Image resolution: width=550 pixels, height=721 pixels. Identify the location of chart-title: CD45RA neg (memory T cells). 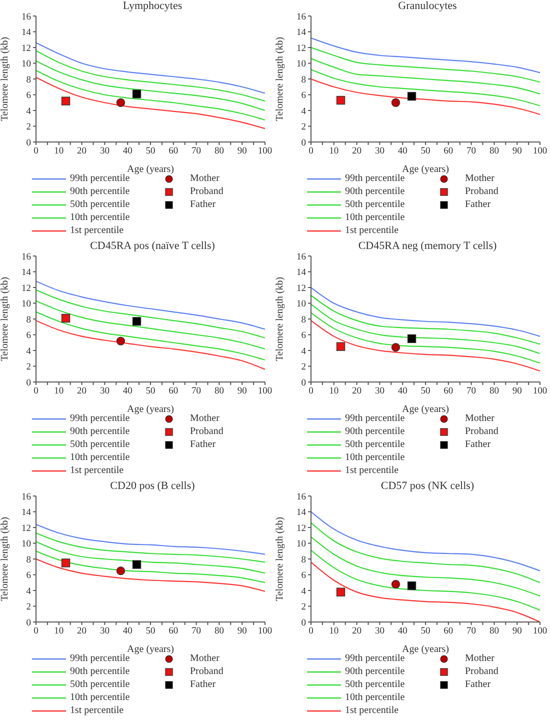
(427, 246).